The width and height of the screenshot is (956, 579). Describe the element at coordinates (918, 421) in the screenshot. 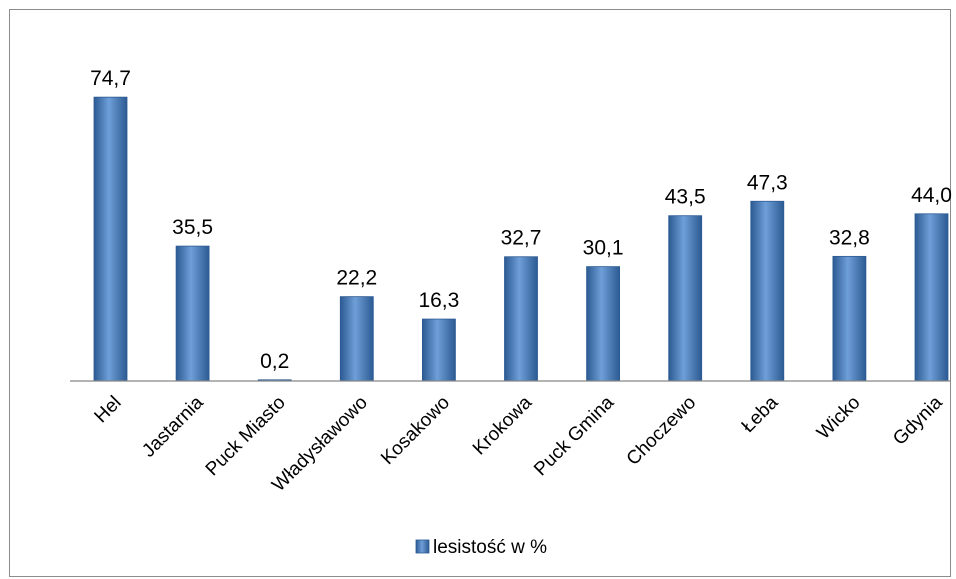

I see `category-label-10: Gdynia` at that location.